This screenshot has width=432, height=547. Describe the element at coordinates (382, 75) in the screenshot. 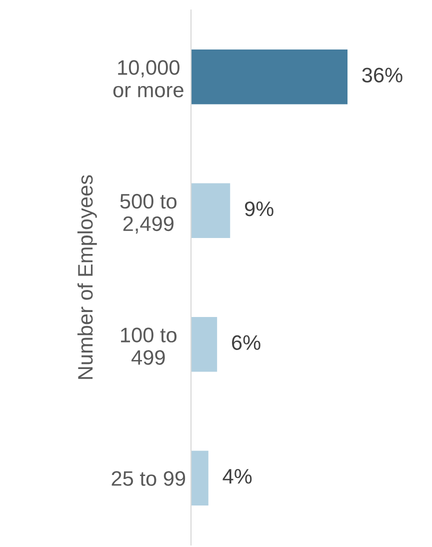

I see `data-label: 36%` at that location.